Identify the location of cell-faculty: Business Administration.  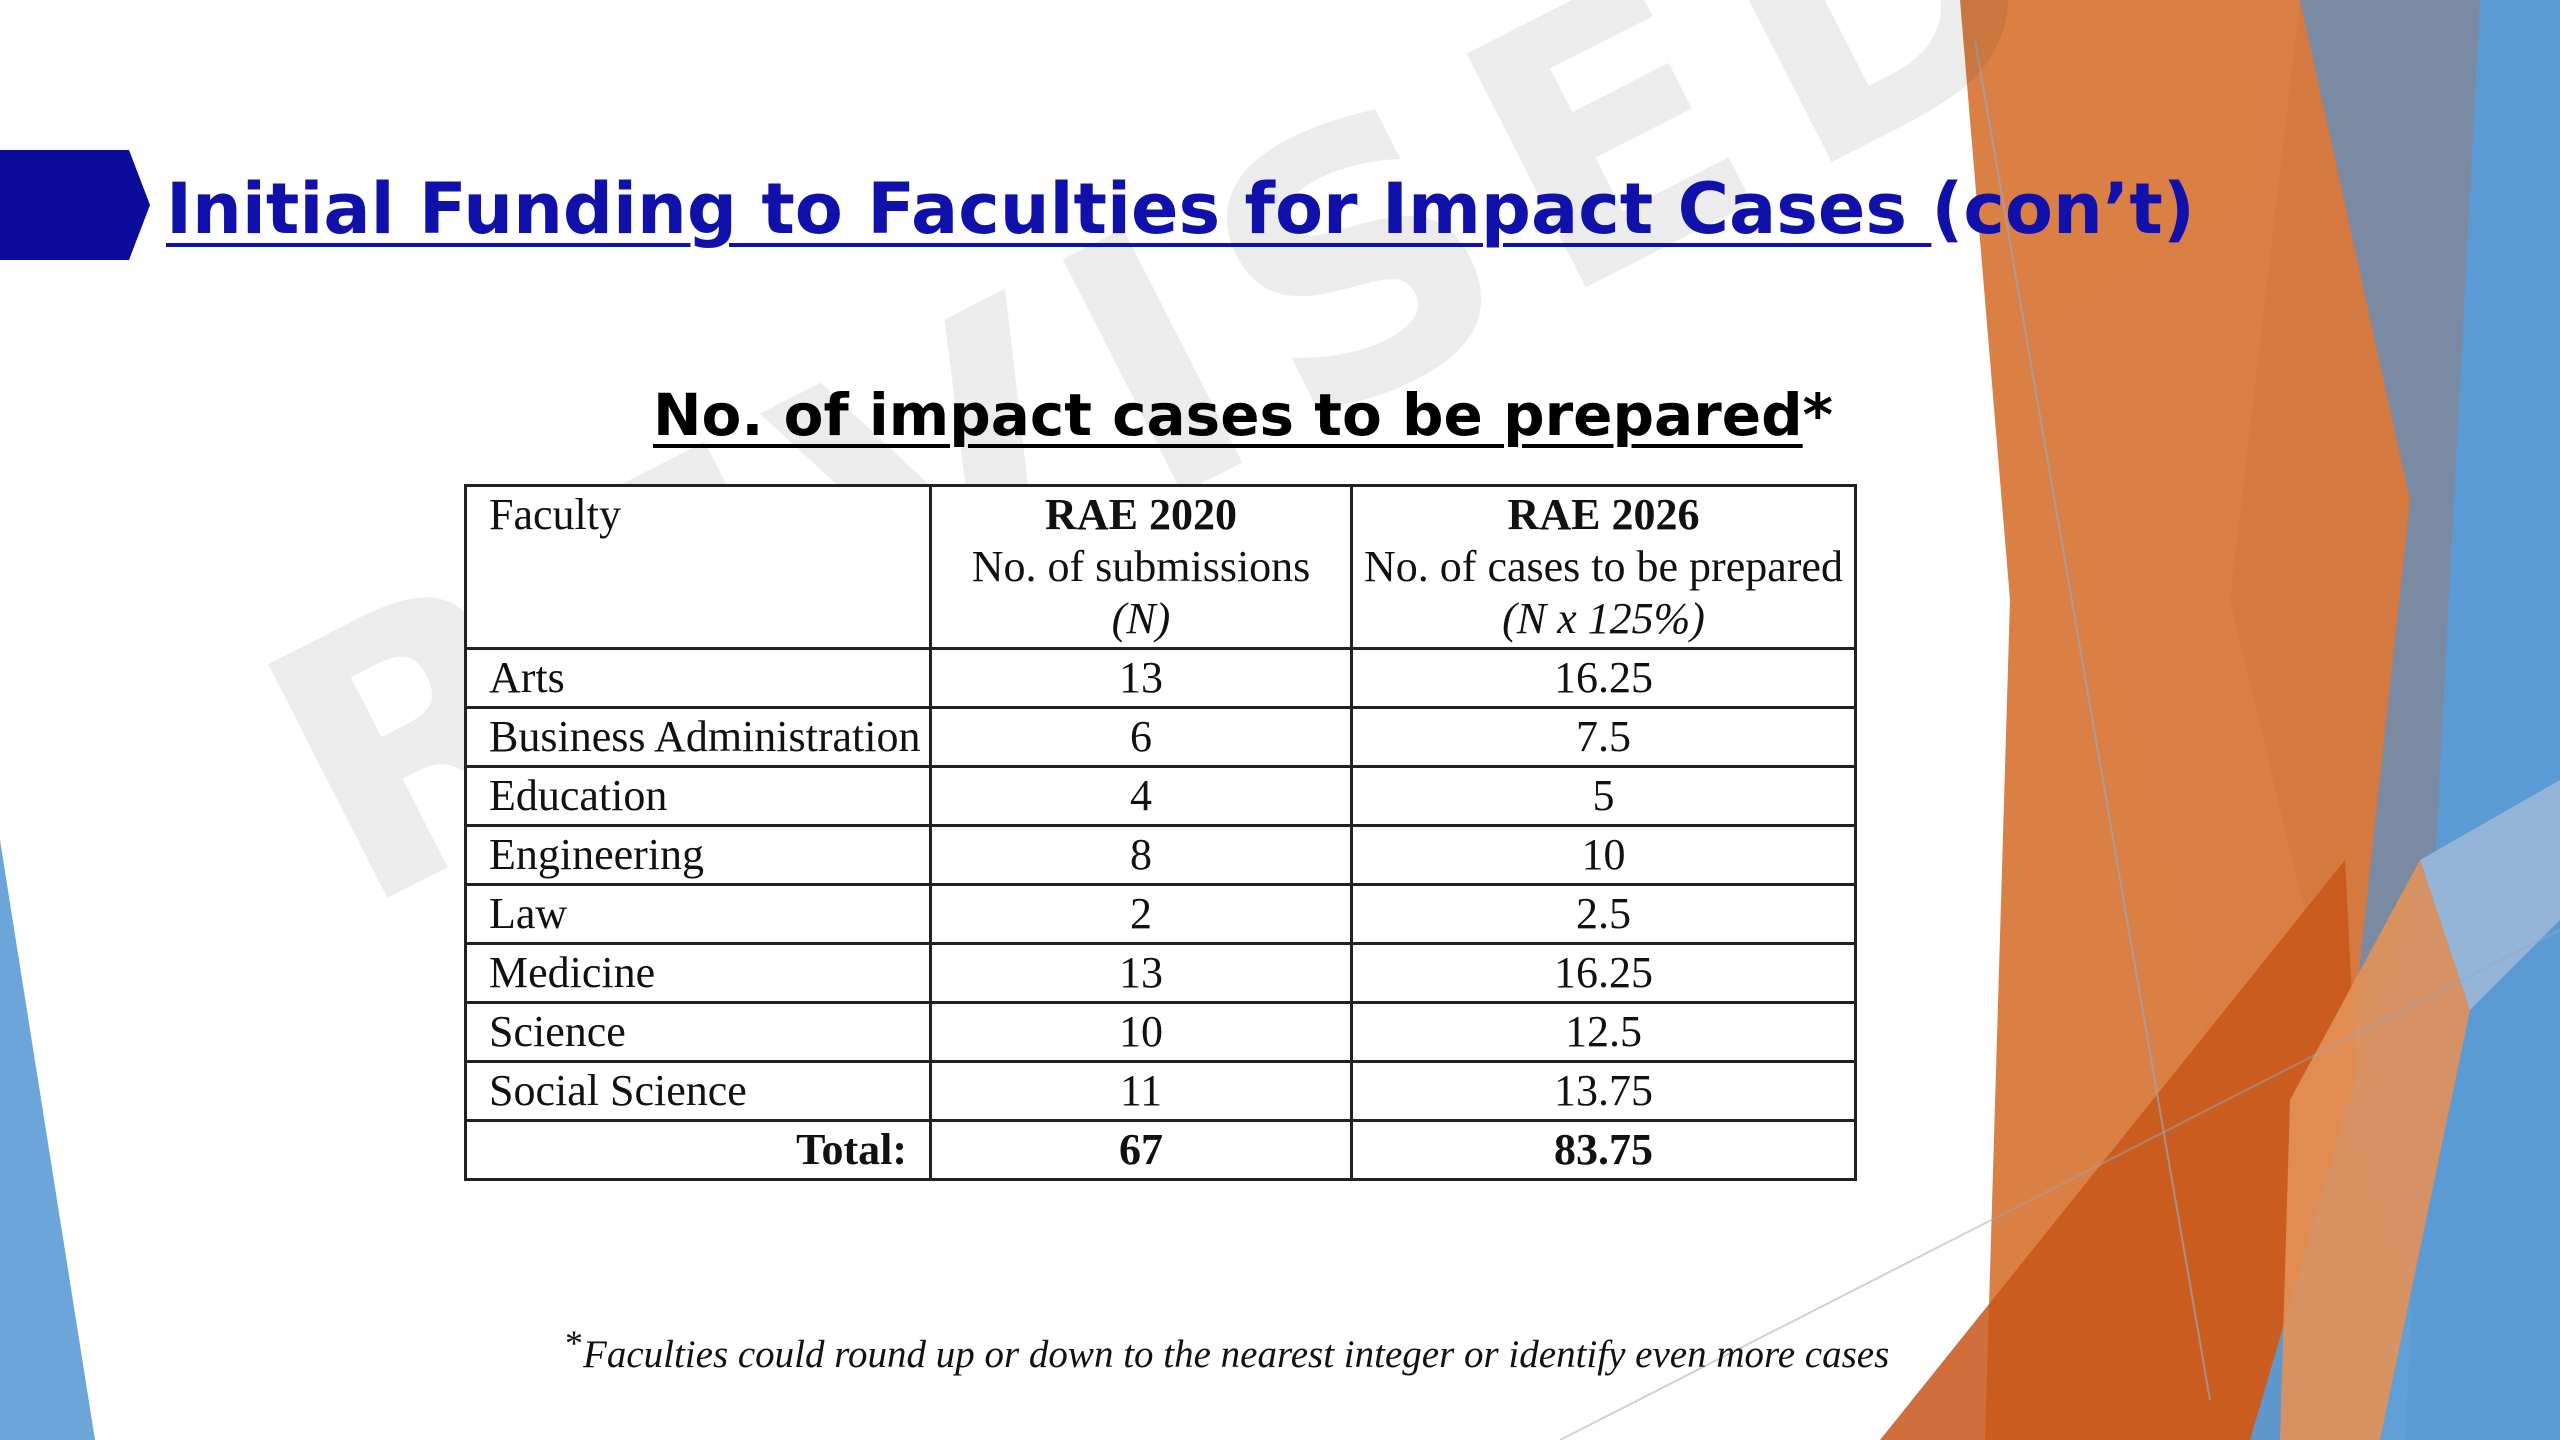
(698, 737).